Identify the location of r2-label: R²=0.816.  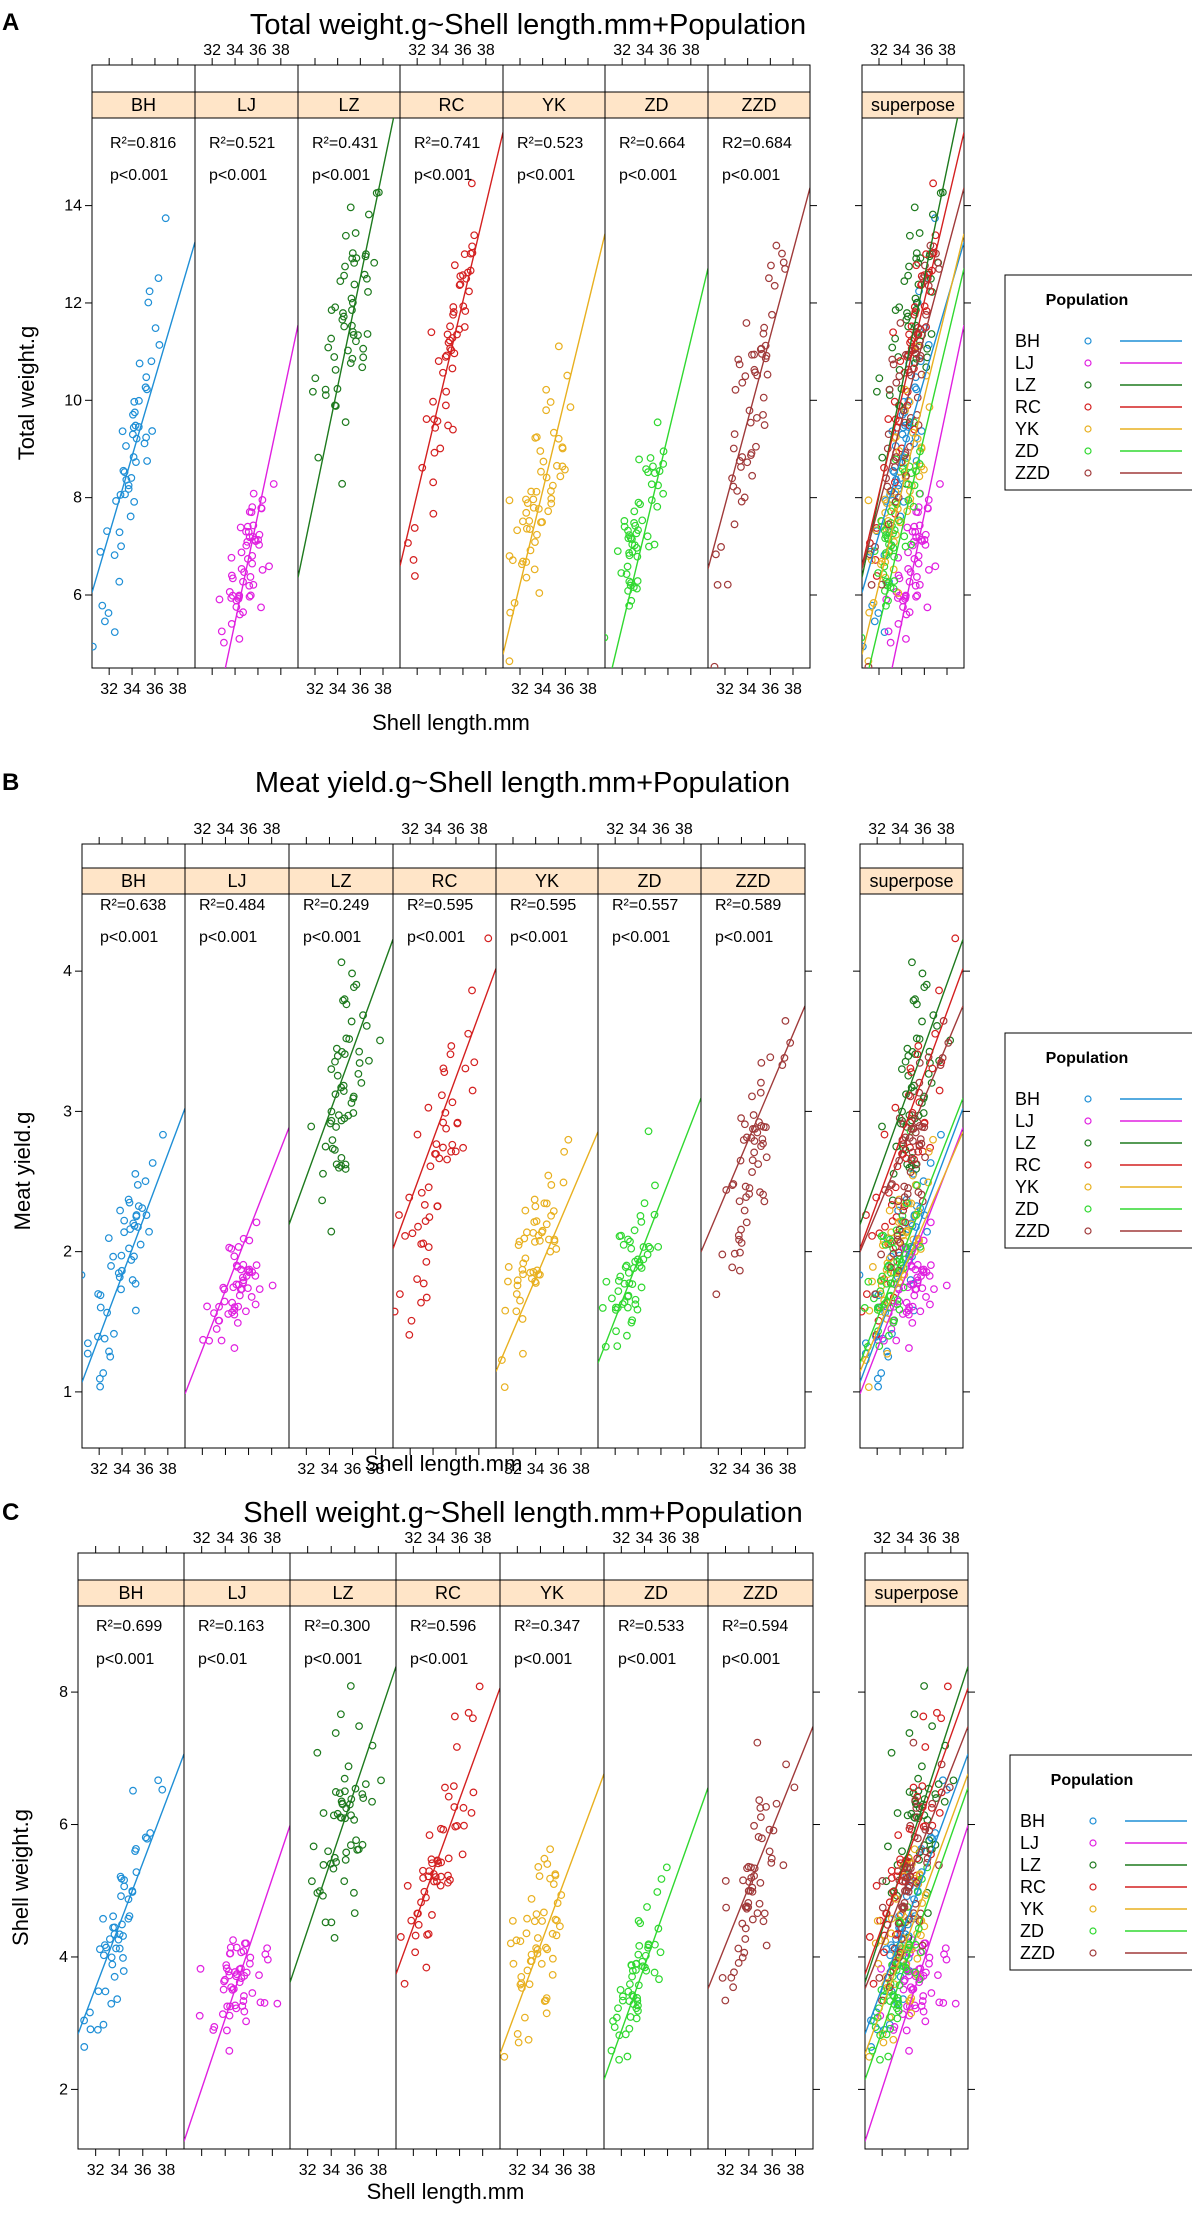
(143, 143).